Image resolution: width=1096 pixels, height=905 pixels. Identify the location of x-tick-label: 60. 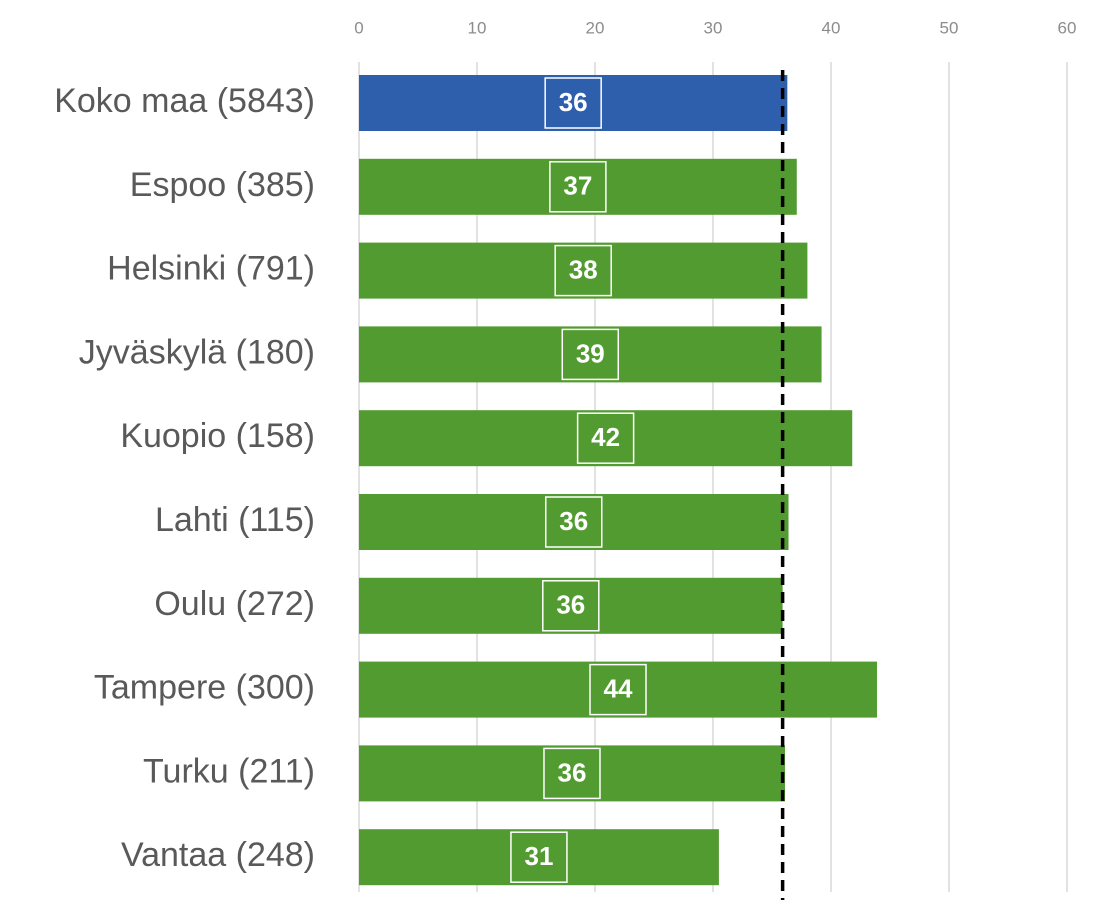
(1067, 27).